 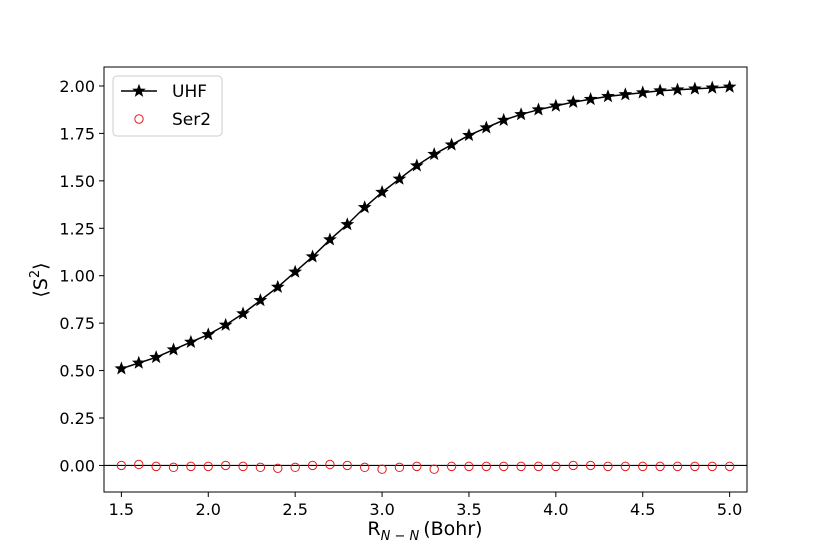 What do you see at coordinates (77, 228) in the screenshot?
I see `y-tick-label: 1.25` at bounding box center [77, 228].